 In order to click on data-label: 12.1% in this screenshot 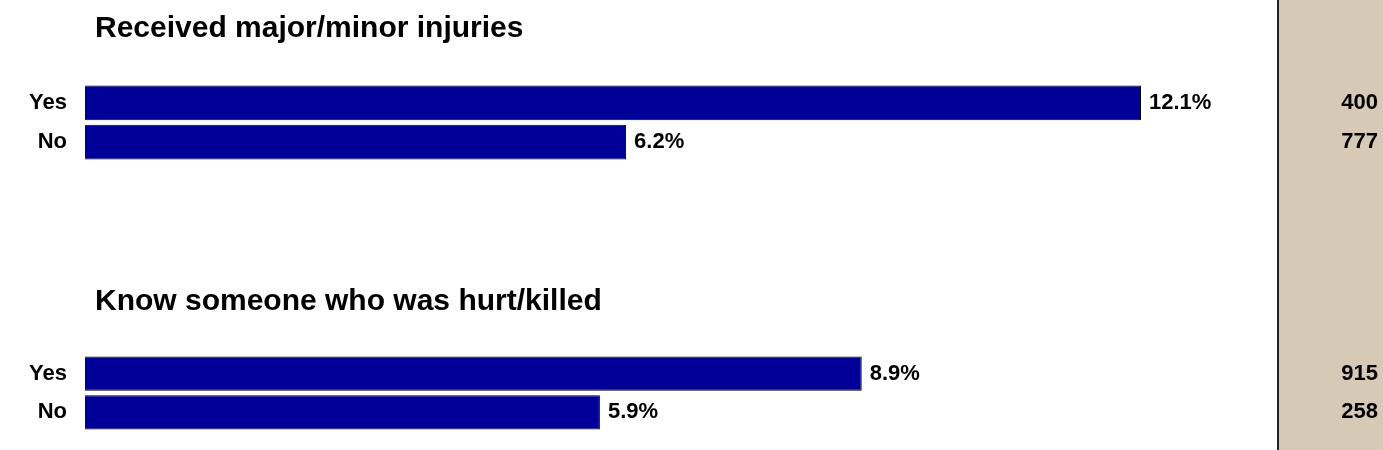, I will do `click(1180, 101)`.